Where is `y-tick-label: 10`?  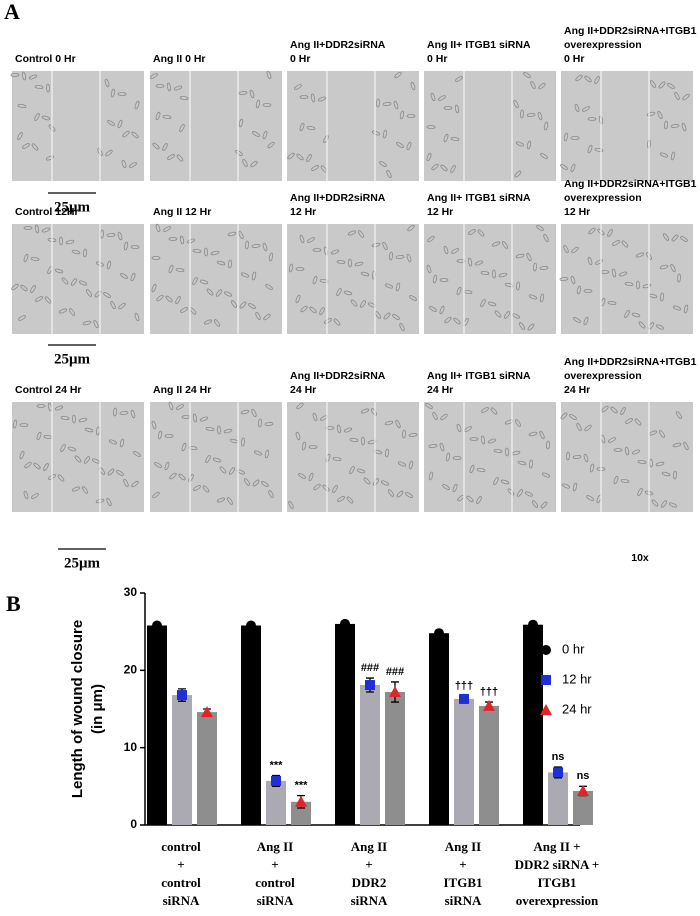 y-tick-label: 10 is located at coordinates (131, 747).